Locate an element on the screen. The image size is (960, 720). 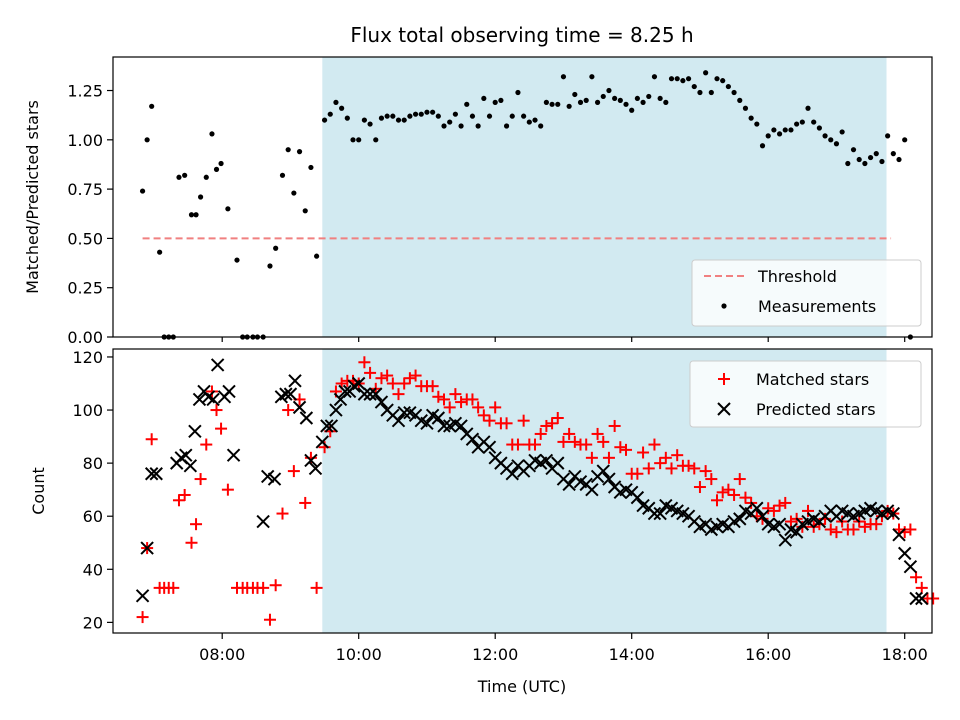
measurements-legend-swatch is located at coordinates (724, 306).